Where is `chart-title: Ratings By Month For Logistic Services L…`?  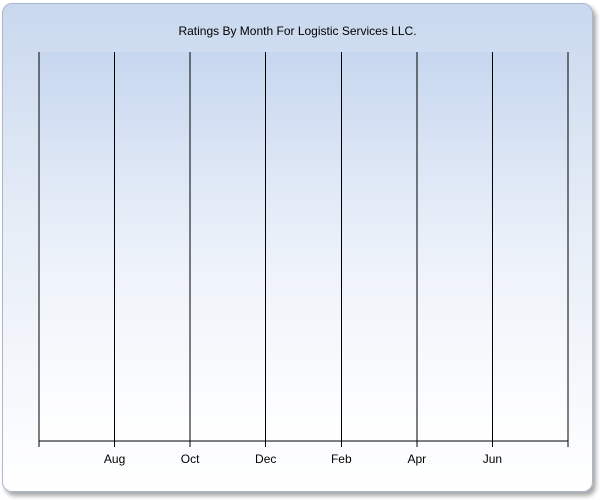 chart-title: Ratings By Month For Logistic Services L… is located at coordinates (297, 31).